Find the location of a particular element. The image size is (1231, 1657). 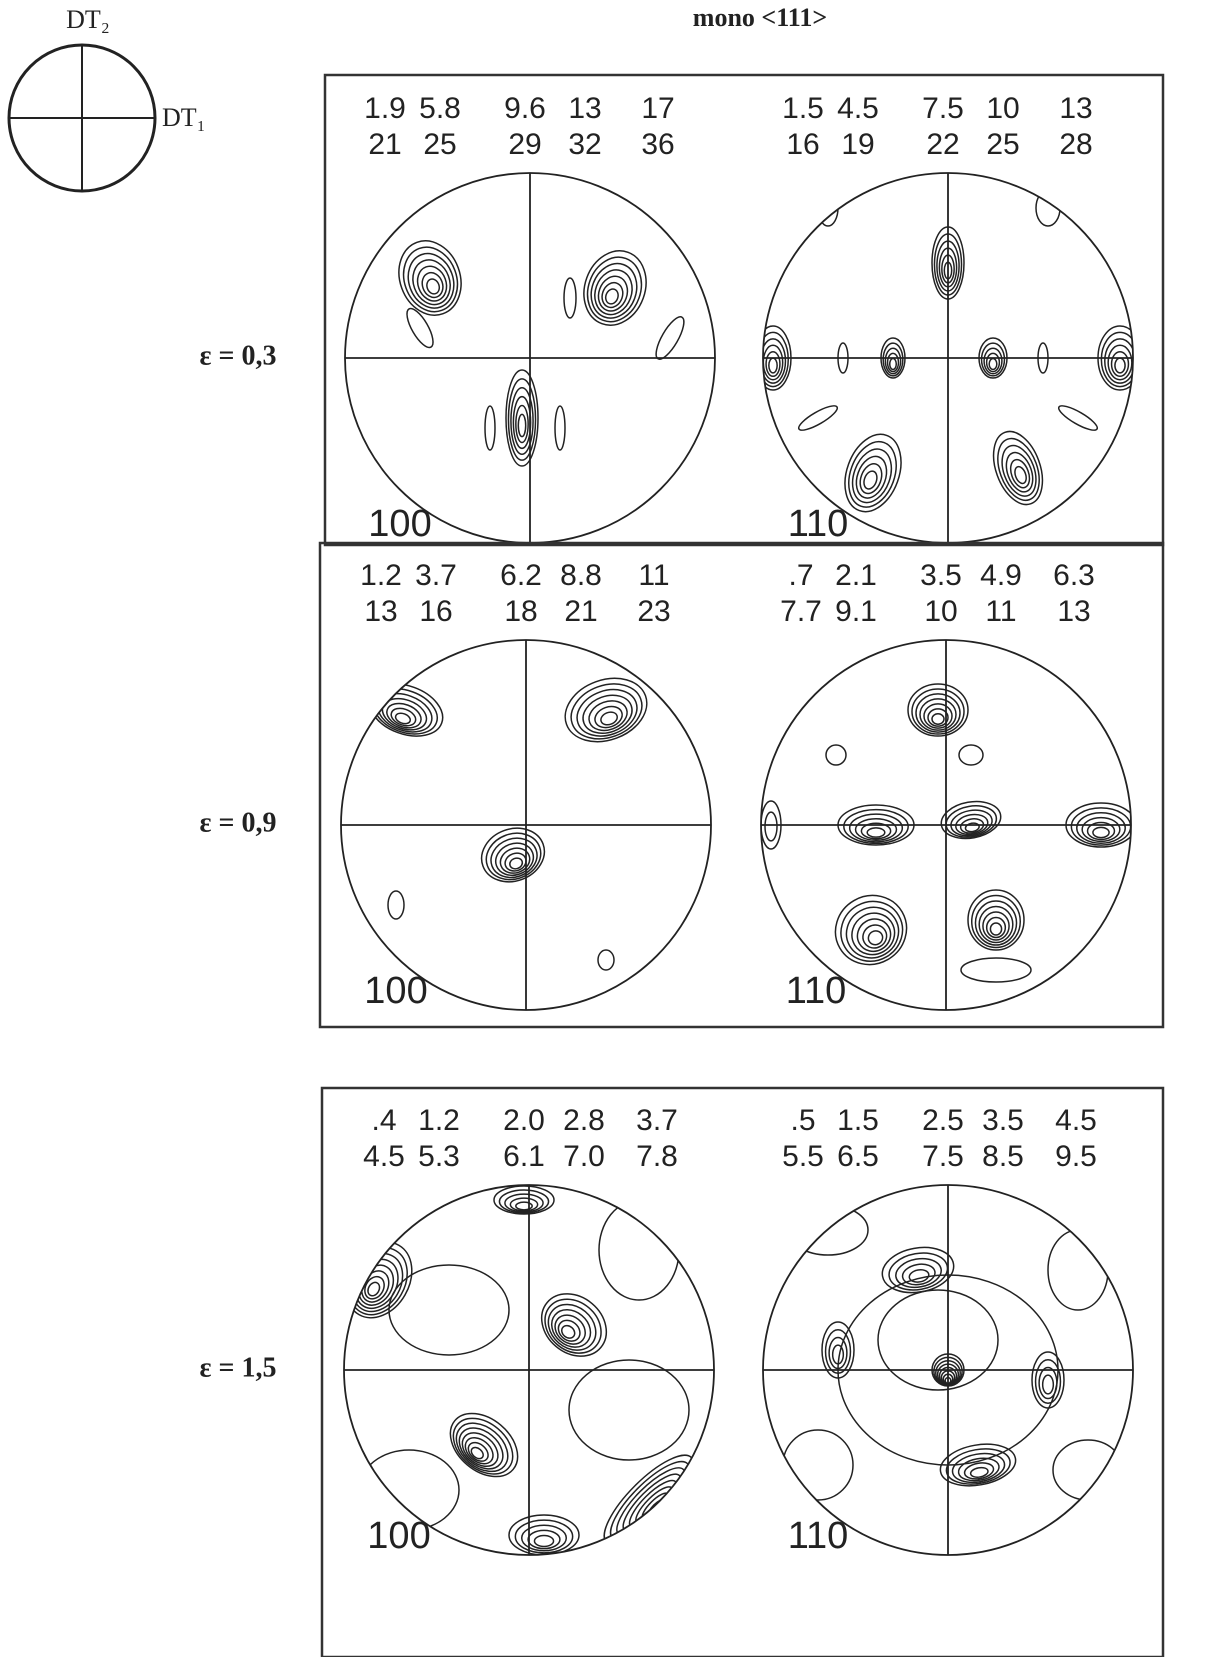

contour-level: 19 is located at coordinates (857, 144).